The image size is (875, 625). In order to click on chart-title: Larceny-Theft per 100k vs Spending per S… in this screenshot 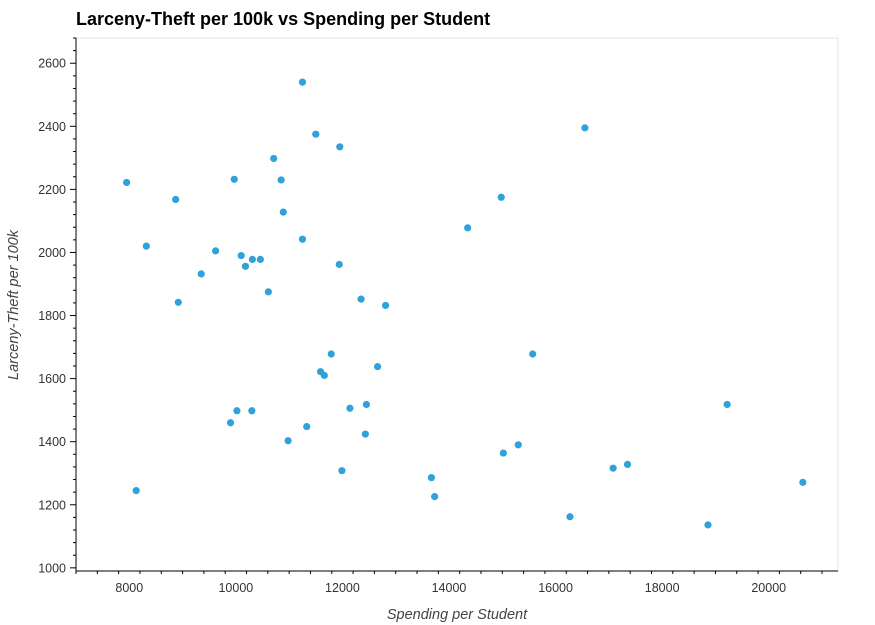, I will do `click(283, 19)`.